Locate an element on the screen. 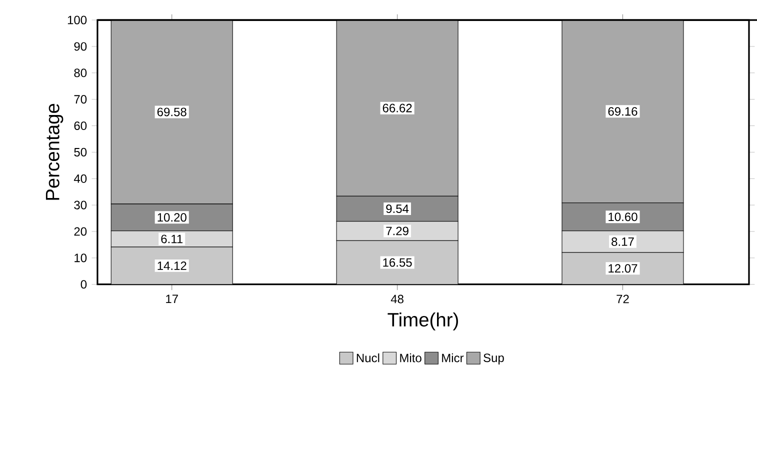 The image size is (757, 470). y-tick-label: 30 is located at coordinates (80, 205).